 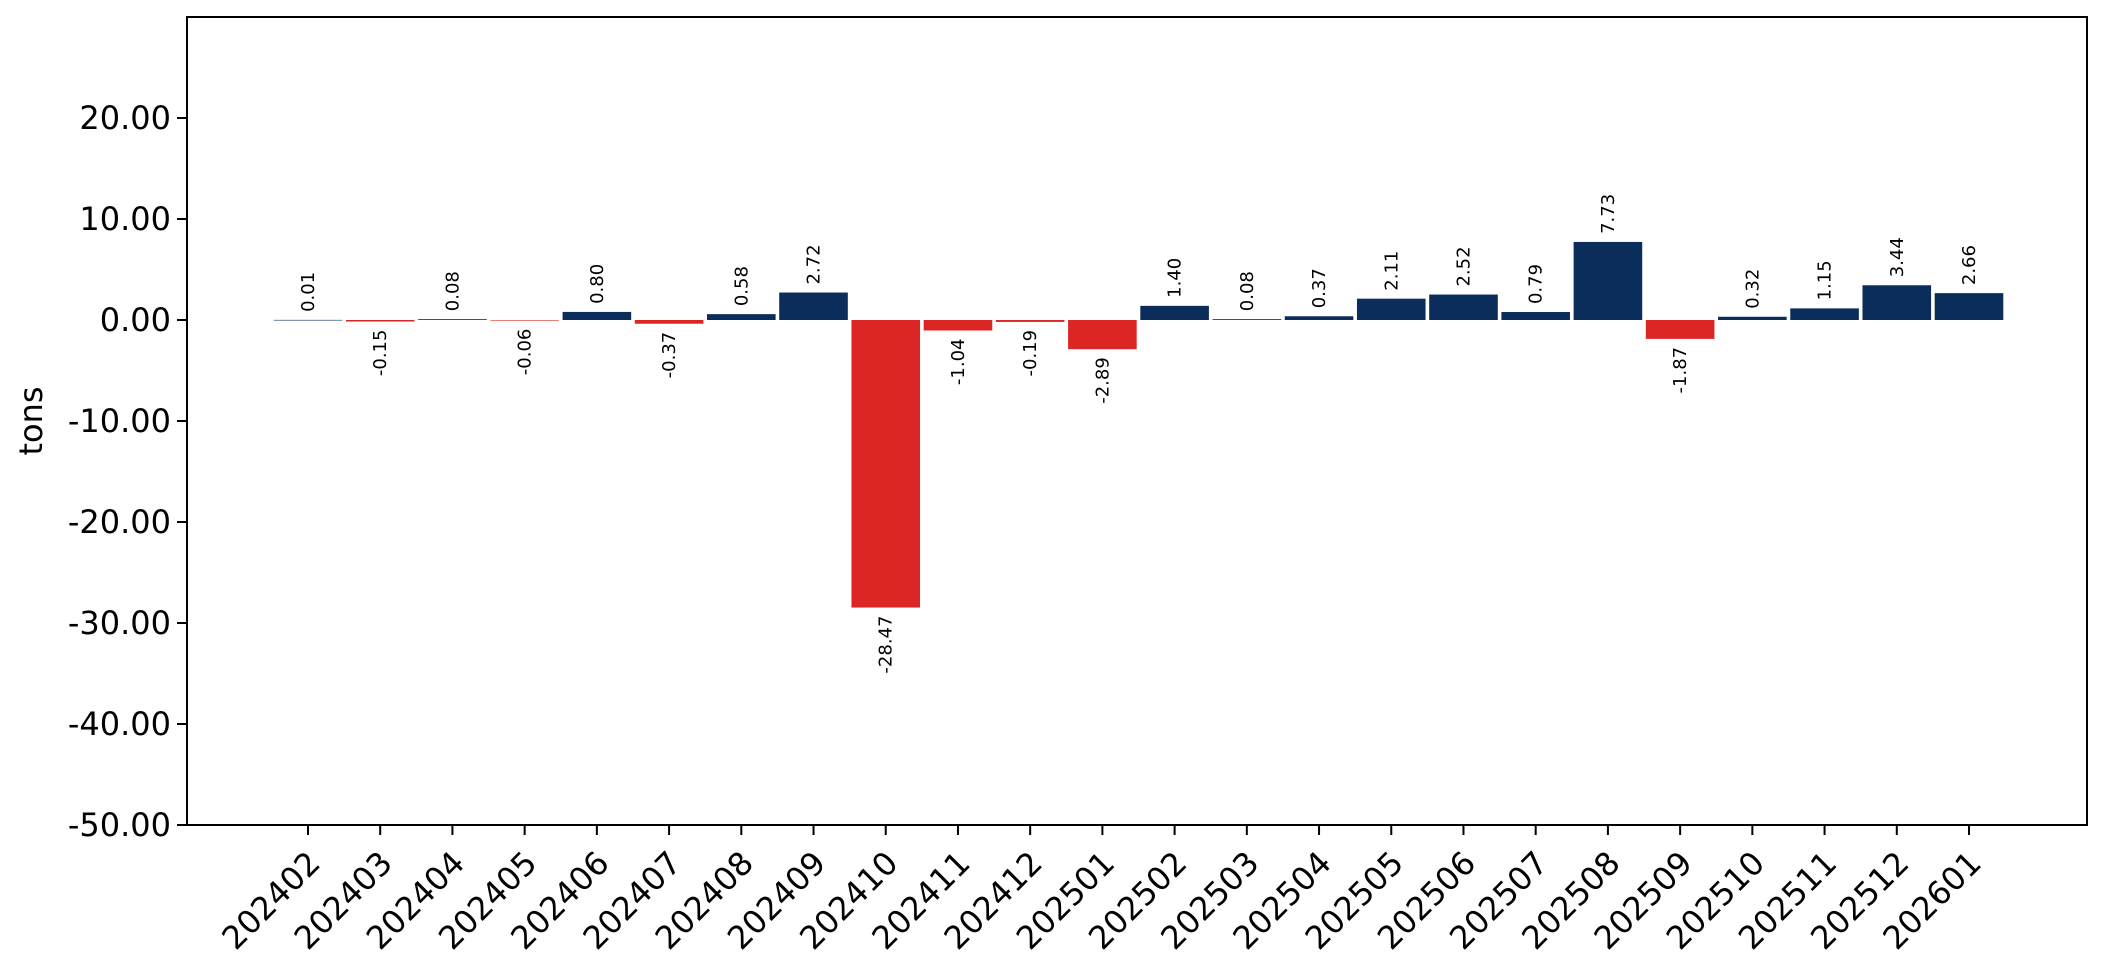 What do you see at coordinates (31, 420) in the screenshot?
I see `y-axis-title: tons` at bounding box center [31, 420].